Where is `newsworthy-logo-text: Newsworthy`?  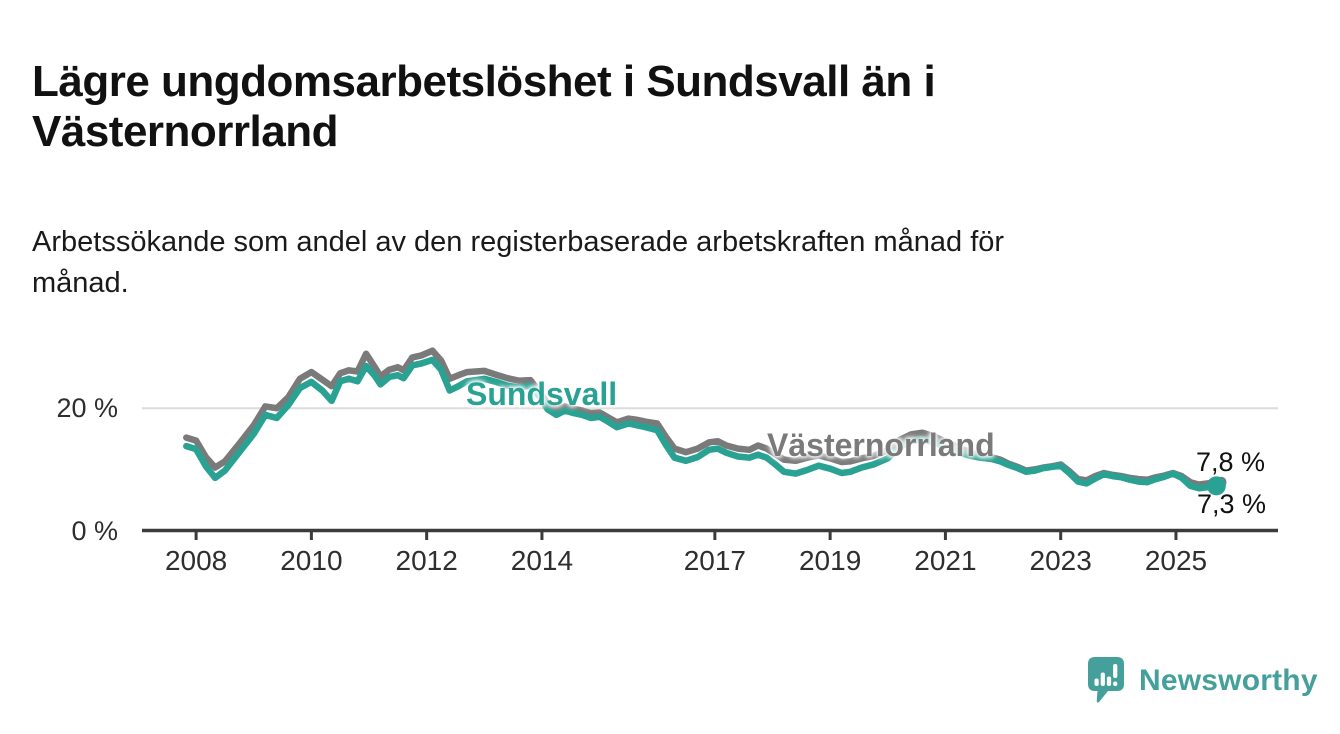 newsworthy-logo-text: Newsworthy is located at coordinates (1228, 680).